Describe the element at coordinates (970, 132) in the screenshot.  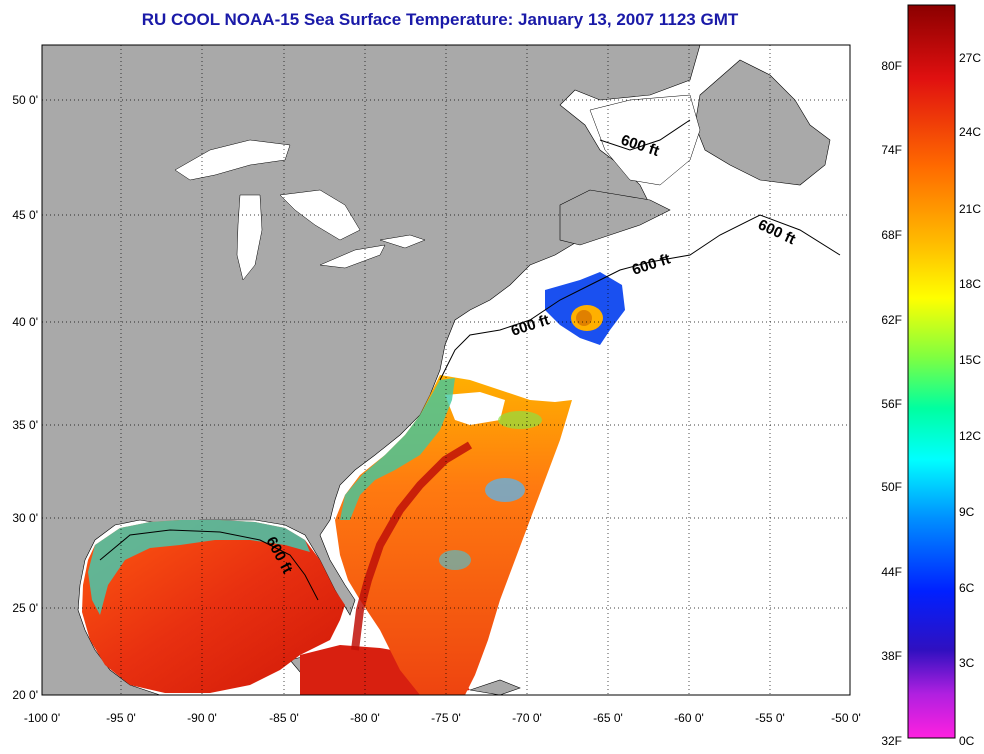
I see `colorbar-c-label: 24C` at that location.